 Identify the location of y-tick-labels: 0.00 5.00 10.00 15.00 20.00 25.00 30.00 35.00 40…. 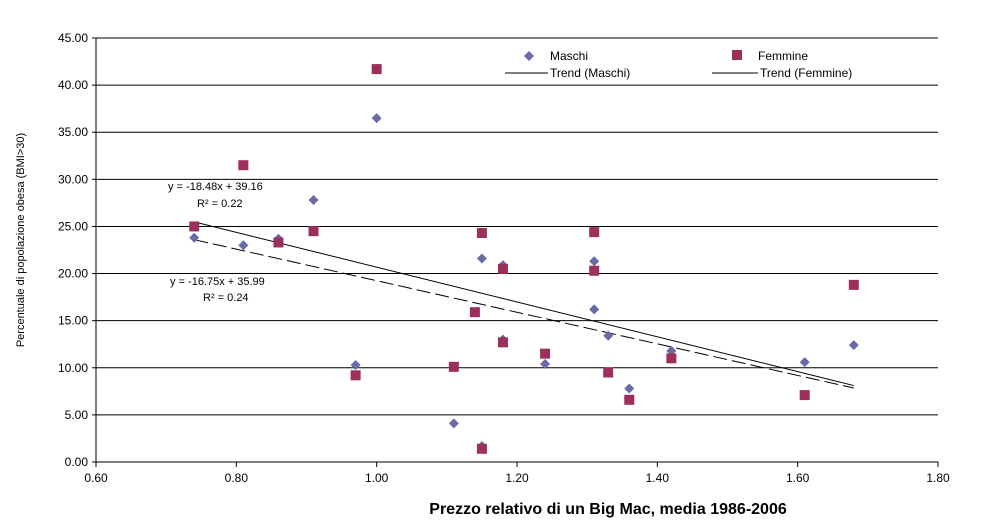
(77, 250).